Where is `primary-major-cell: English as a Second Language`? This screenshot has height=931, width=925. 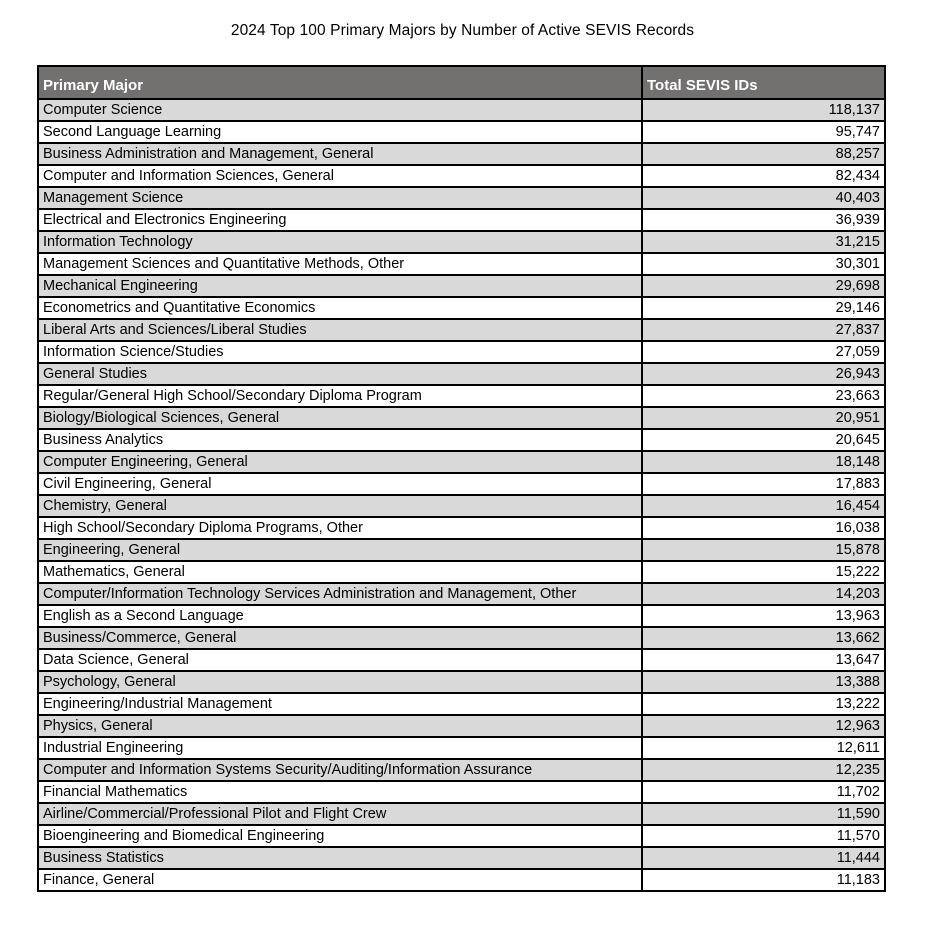
primary-major-cell: English as a Second Language is located at coordinates (340, 616).